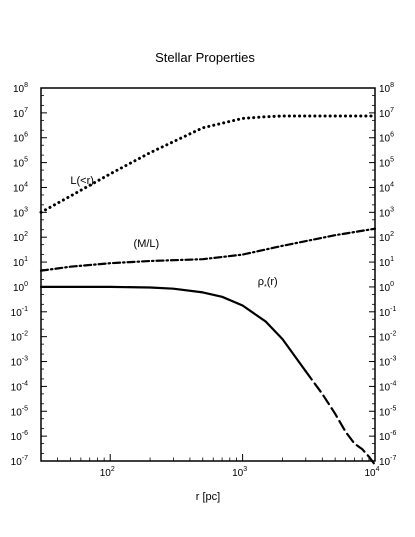 This screenshot has width=415, height=537. What do you see at coordinates (173, 329) in the screenshot?
I see `series-density_solid` at bounding box center [173, 329].